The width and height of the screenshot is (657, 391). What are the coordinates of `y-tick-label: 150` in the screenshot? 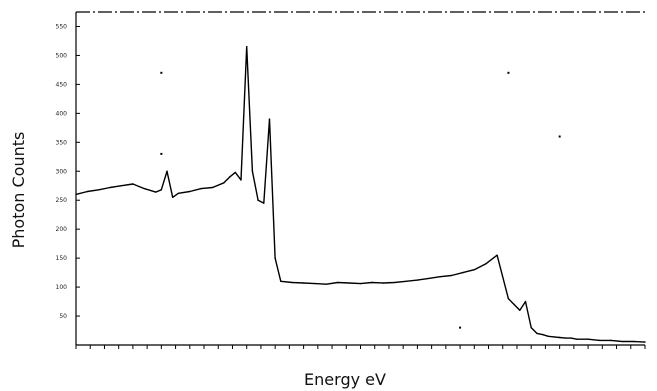 It's located at (62, 258).